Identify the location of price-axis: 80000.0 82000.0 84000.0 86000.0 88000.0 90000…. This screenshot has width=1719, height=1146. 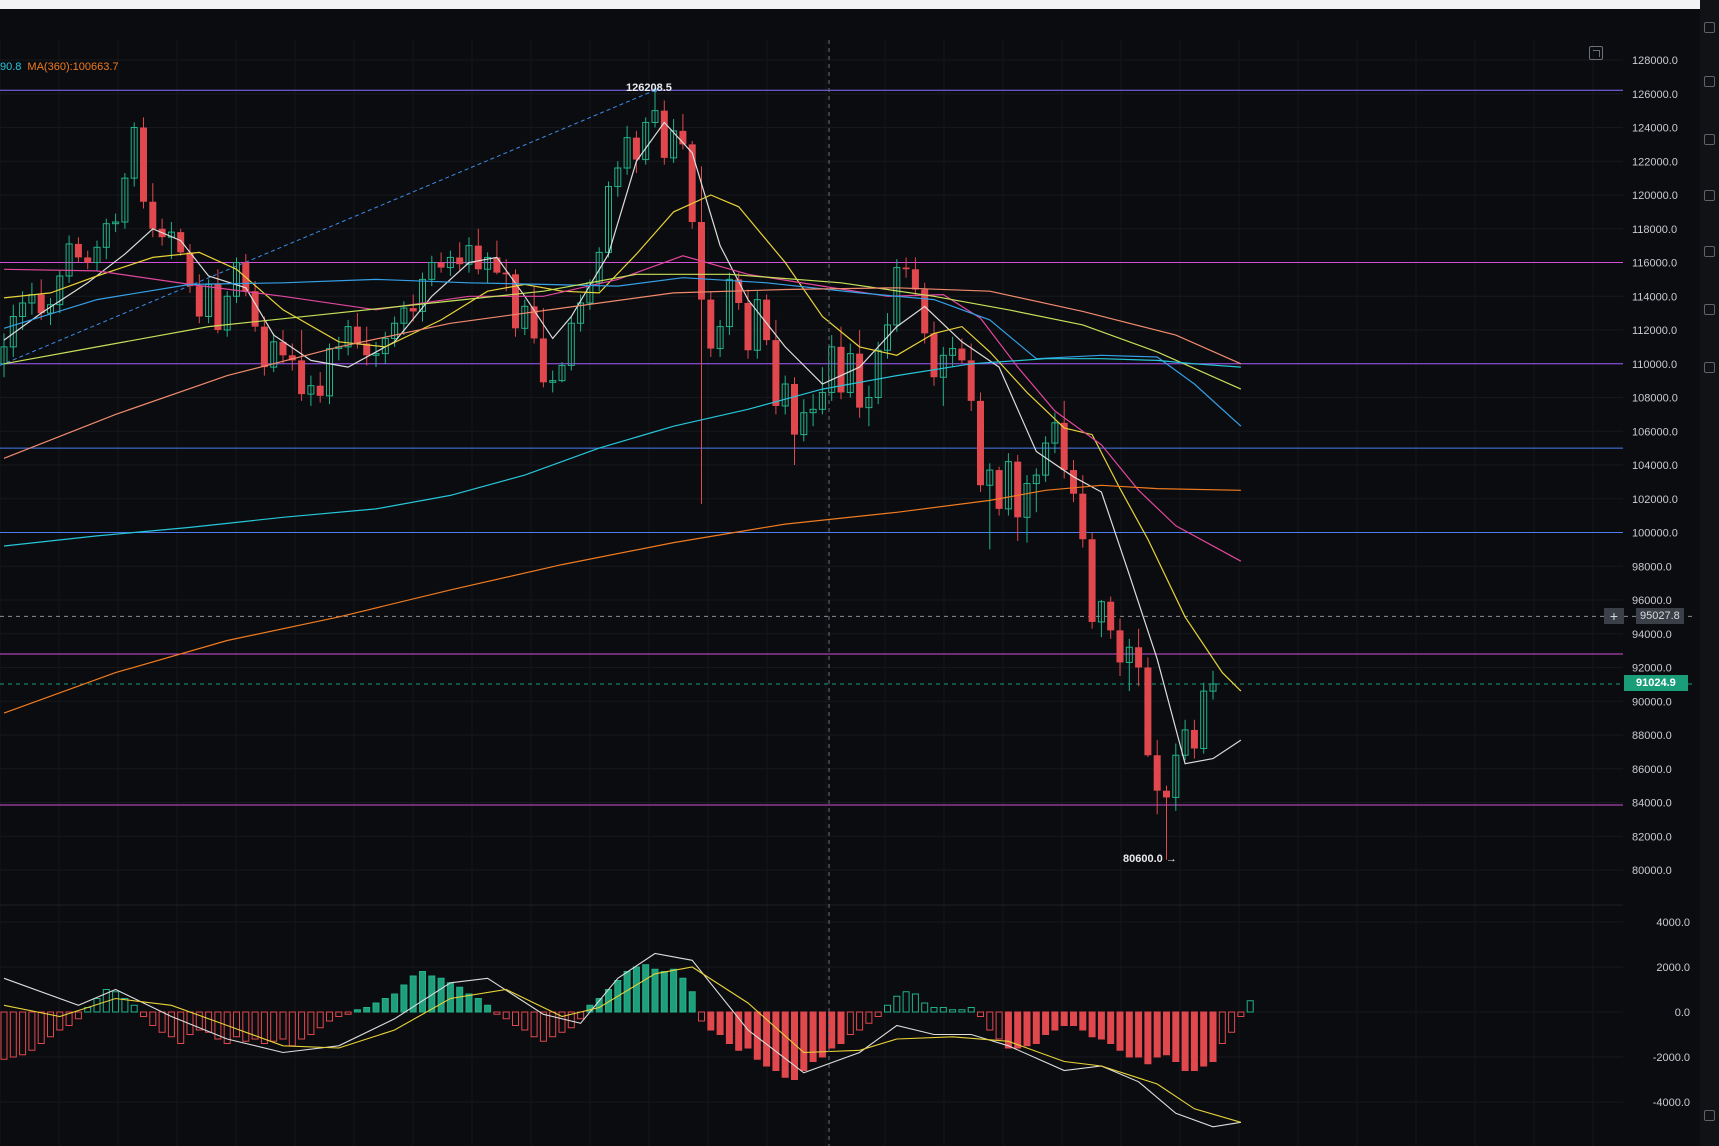
(1661, 582).